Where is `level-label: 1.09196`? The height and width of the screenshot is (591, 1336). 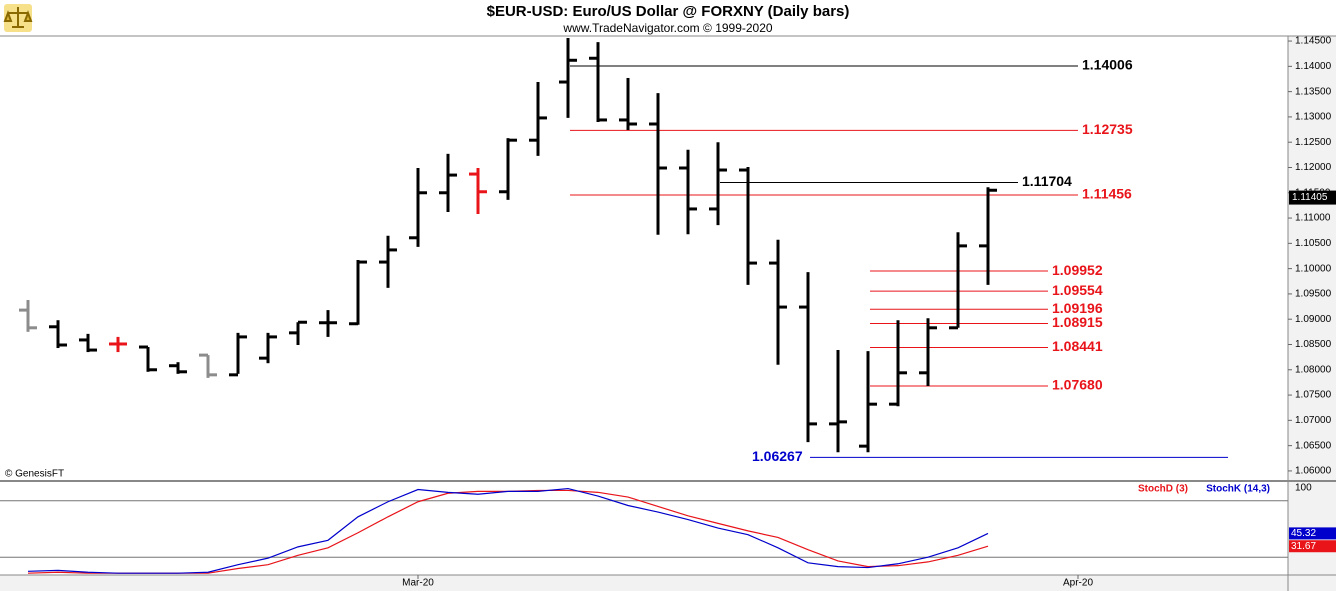 level-label: 1.09196 is located at coordinates (1077, 308).